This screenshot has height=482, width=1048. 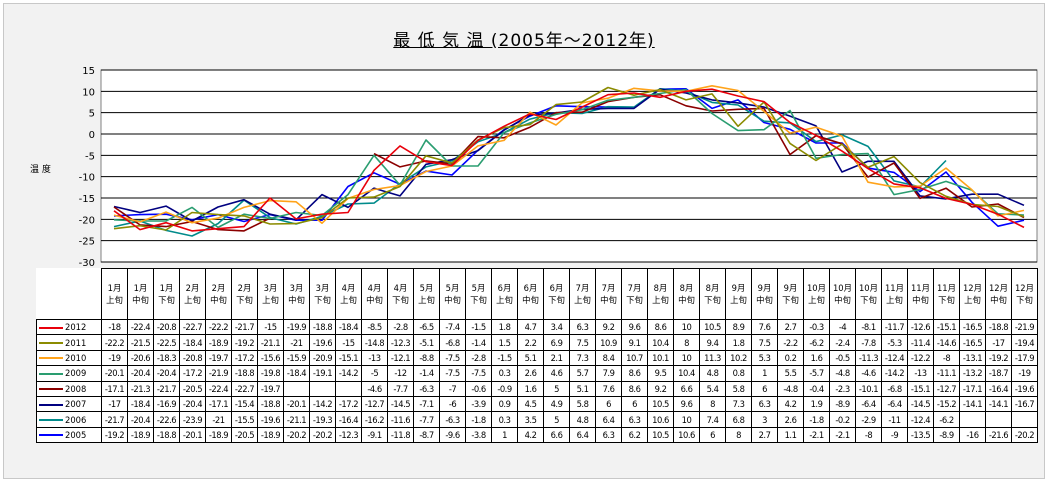 I want to click on x-tick-label: 1月 中旬, so click(x=140, y=294).